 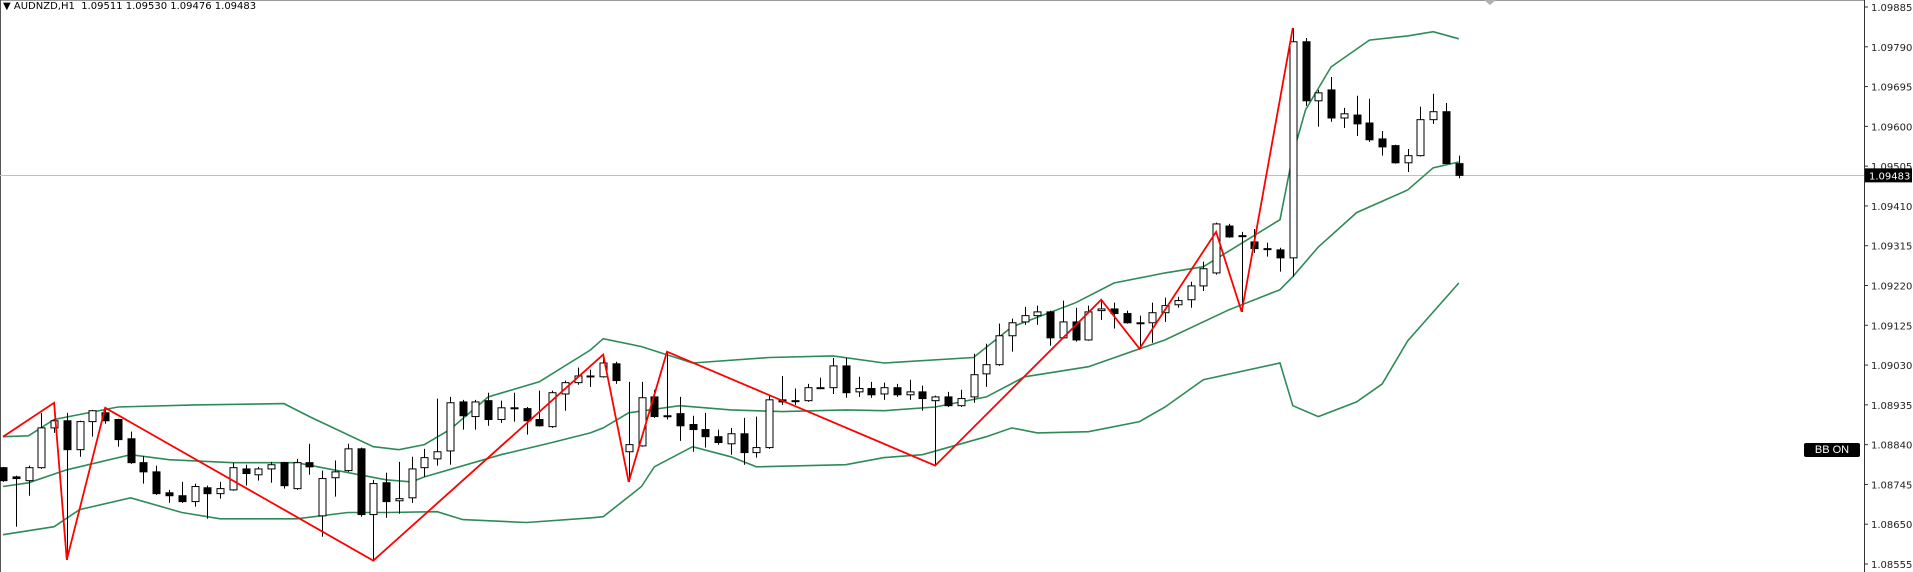 What do you see at coordinates (1891, 406) in the screenshot?
I see `y-tick-label: 1.08935` at bounding box center [1891, 406].